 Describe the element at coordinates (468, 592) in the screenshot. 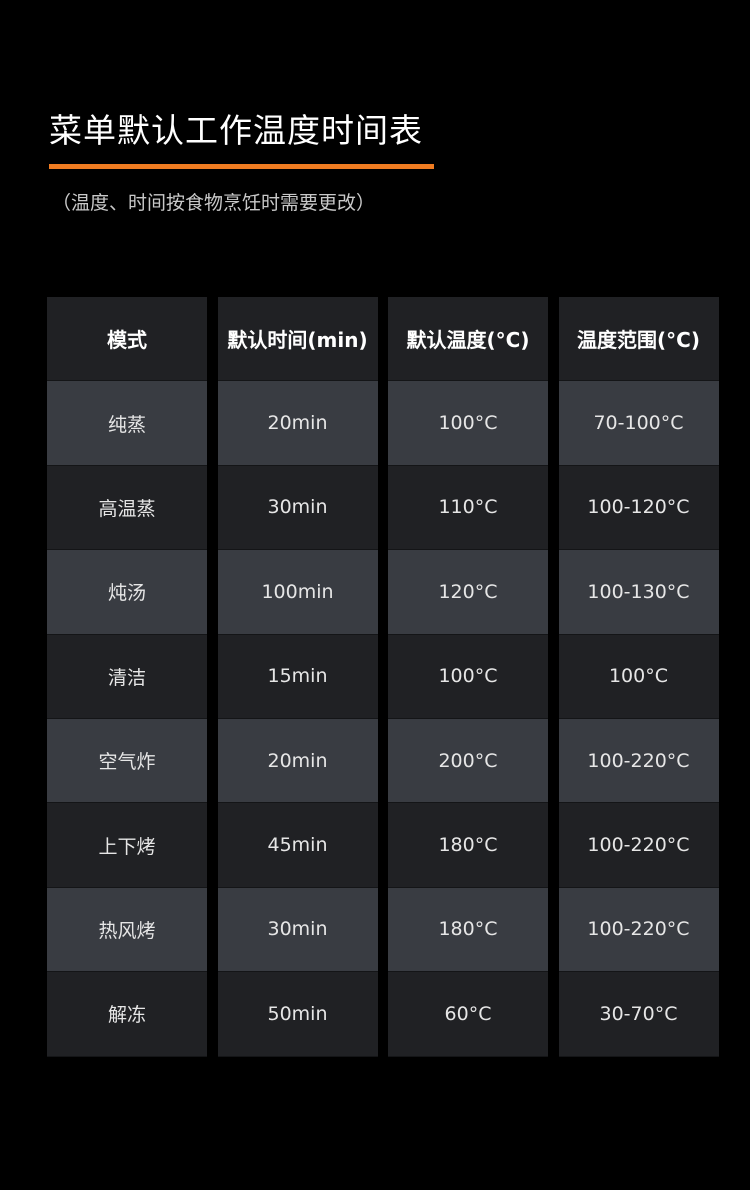

I see `cell-default-temp: 120°C` at that location.